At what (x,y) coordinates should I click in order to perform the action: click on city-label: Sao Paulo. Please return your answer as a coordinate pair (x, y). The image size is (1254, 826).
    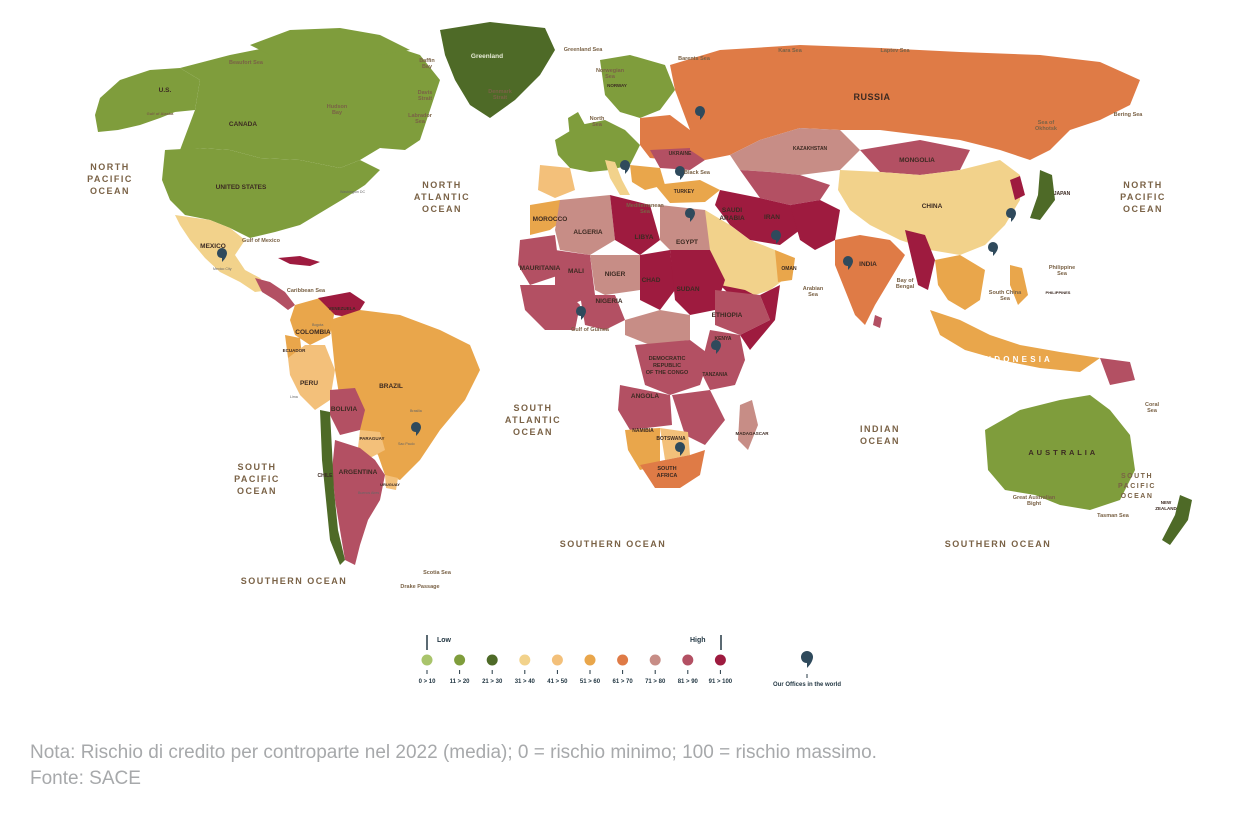
    Looking at the image, I should click on (406, 444).